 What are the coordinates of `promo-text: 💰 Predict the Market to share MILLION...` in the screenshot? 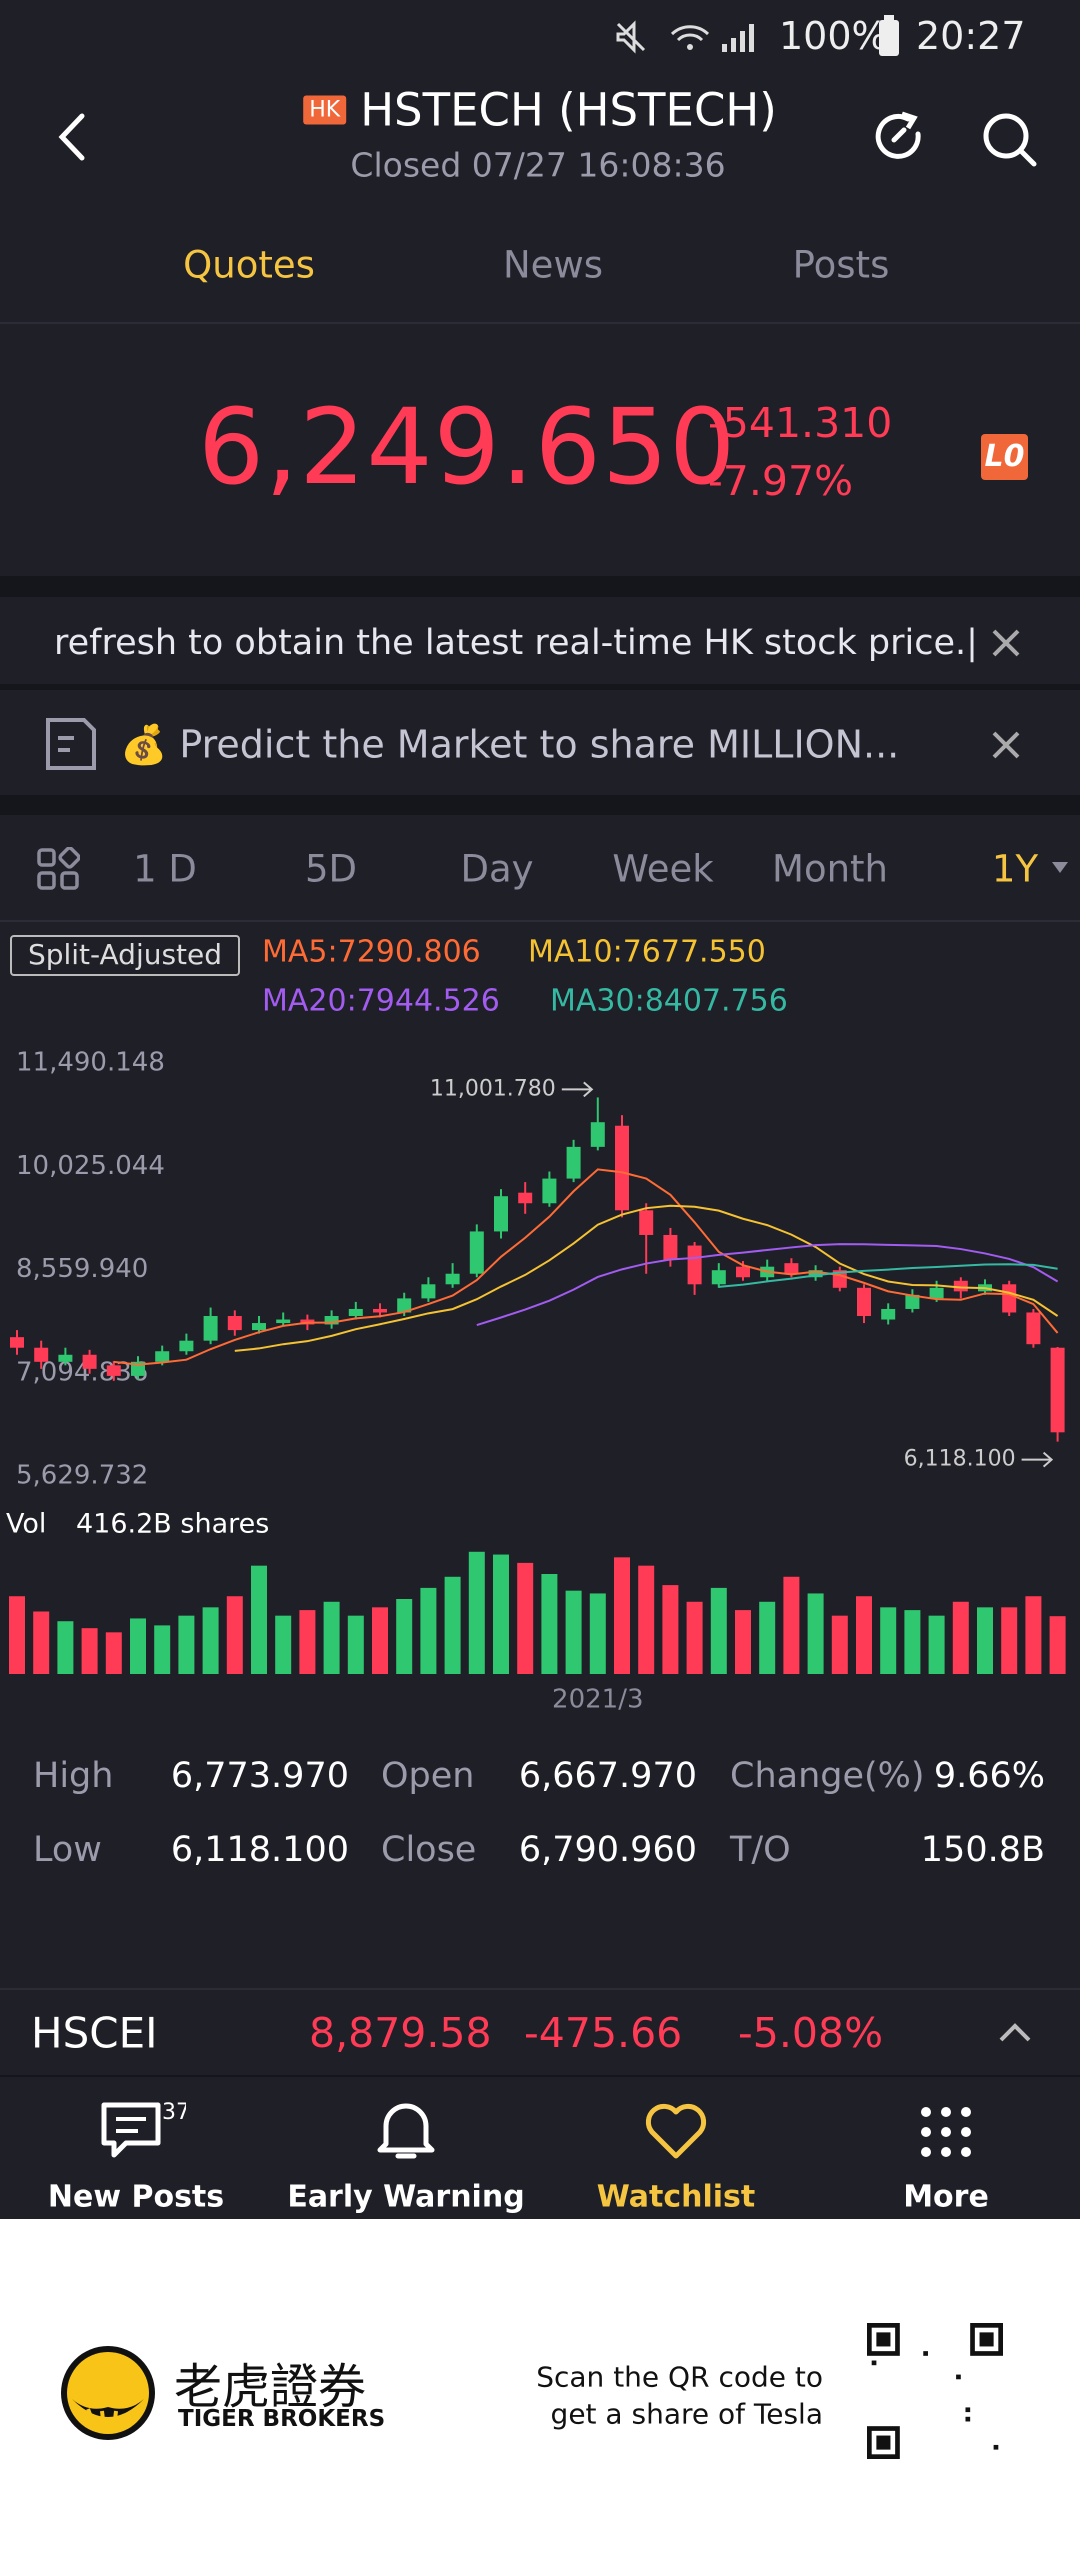 It's located at (510, 744).